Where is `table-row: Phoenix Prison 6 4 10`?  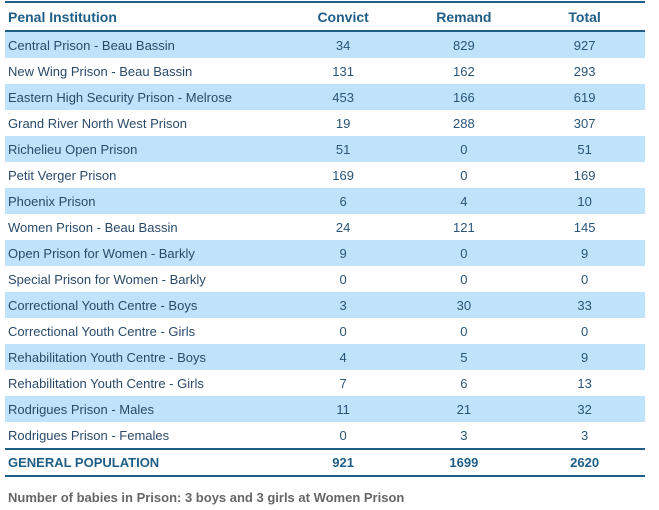 table-row: Phoenix Prison 6 4 10 is located at coordinates (325, 201).